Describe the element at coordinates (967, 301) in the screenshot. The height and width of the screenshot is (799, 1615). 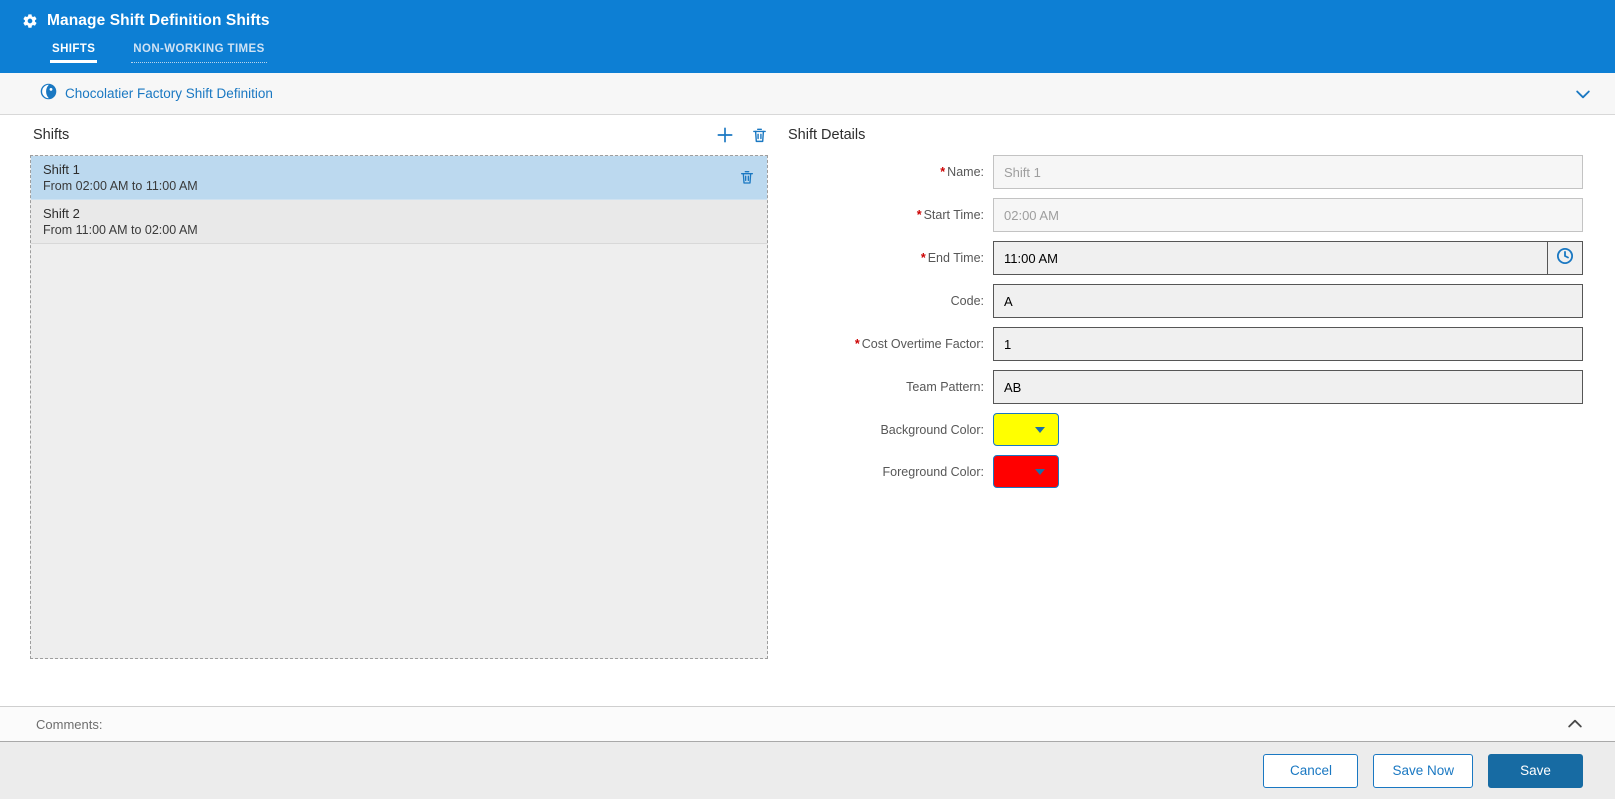
I see `code-field-label: Code:` at that location.